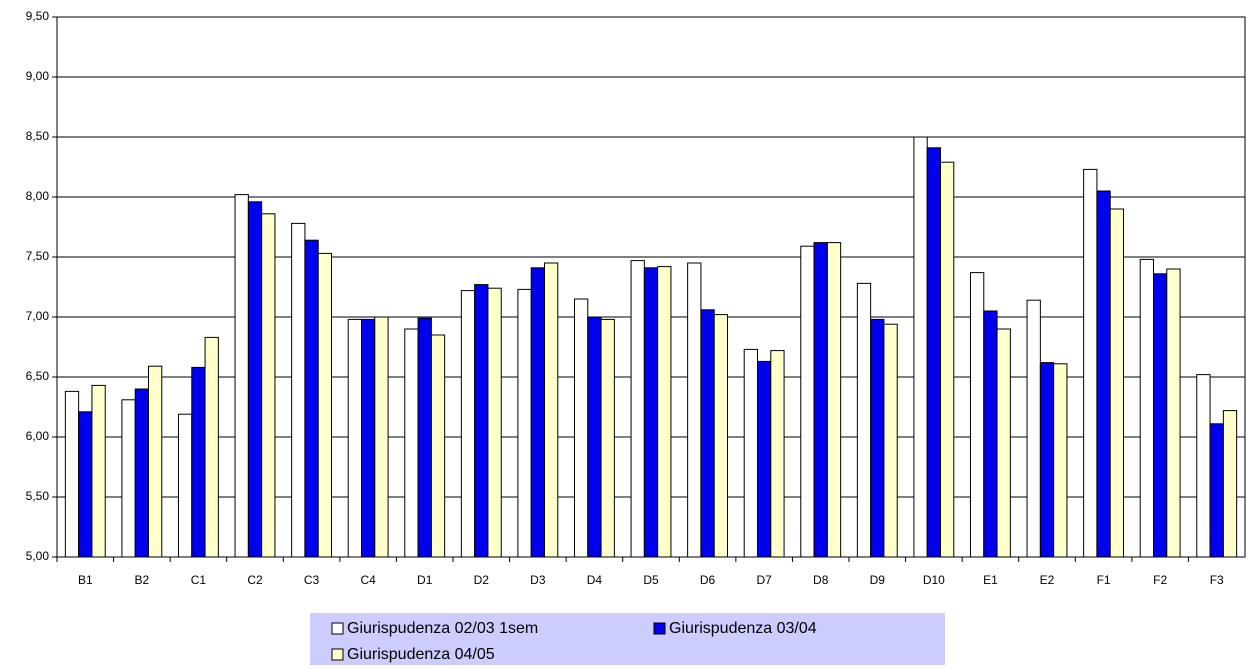 The width and height of the screenshot is (1249, 668). What do you see at coordinates (38, 376) in the screenshot?
I see `y-tick-label: 6,50` at bounding box center [38, 376].